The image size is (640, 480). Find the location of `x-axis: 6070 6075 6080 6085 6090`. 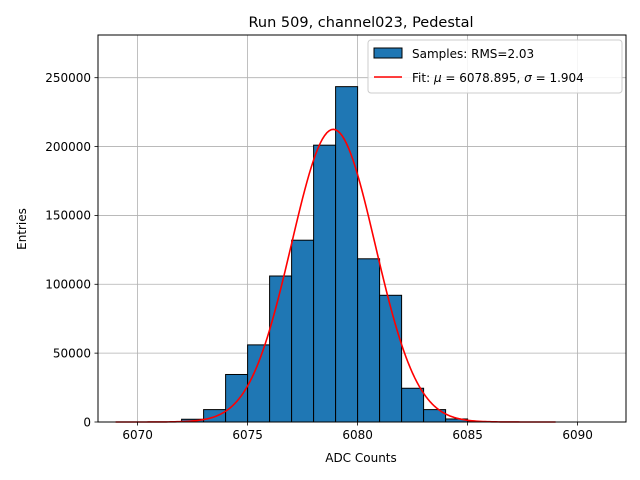

x-axis: 6070 6075 6080 6085 6090 is located at coordinates (357, 432).